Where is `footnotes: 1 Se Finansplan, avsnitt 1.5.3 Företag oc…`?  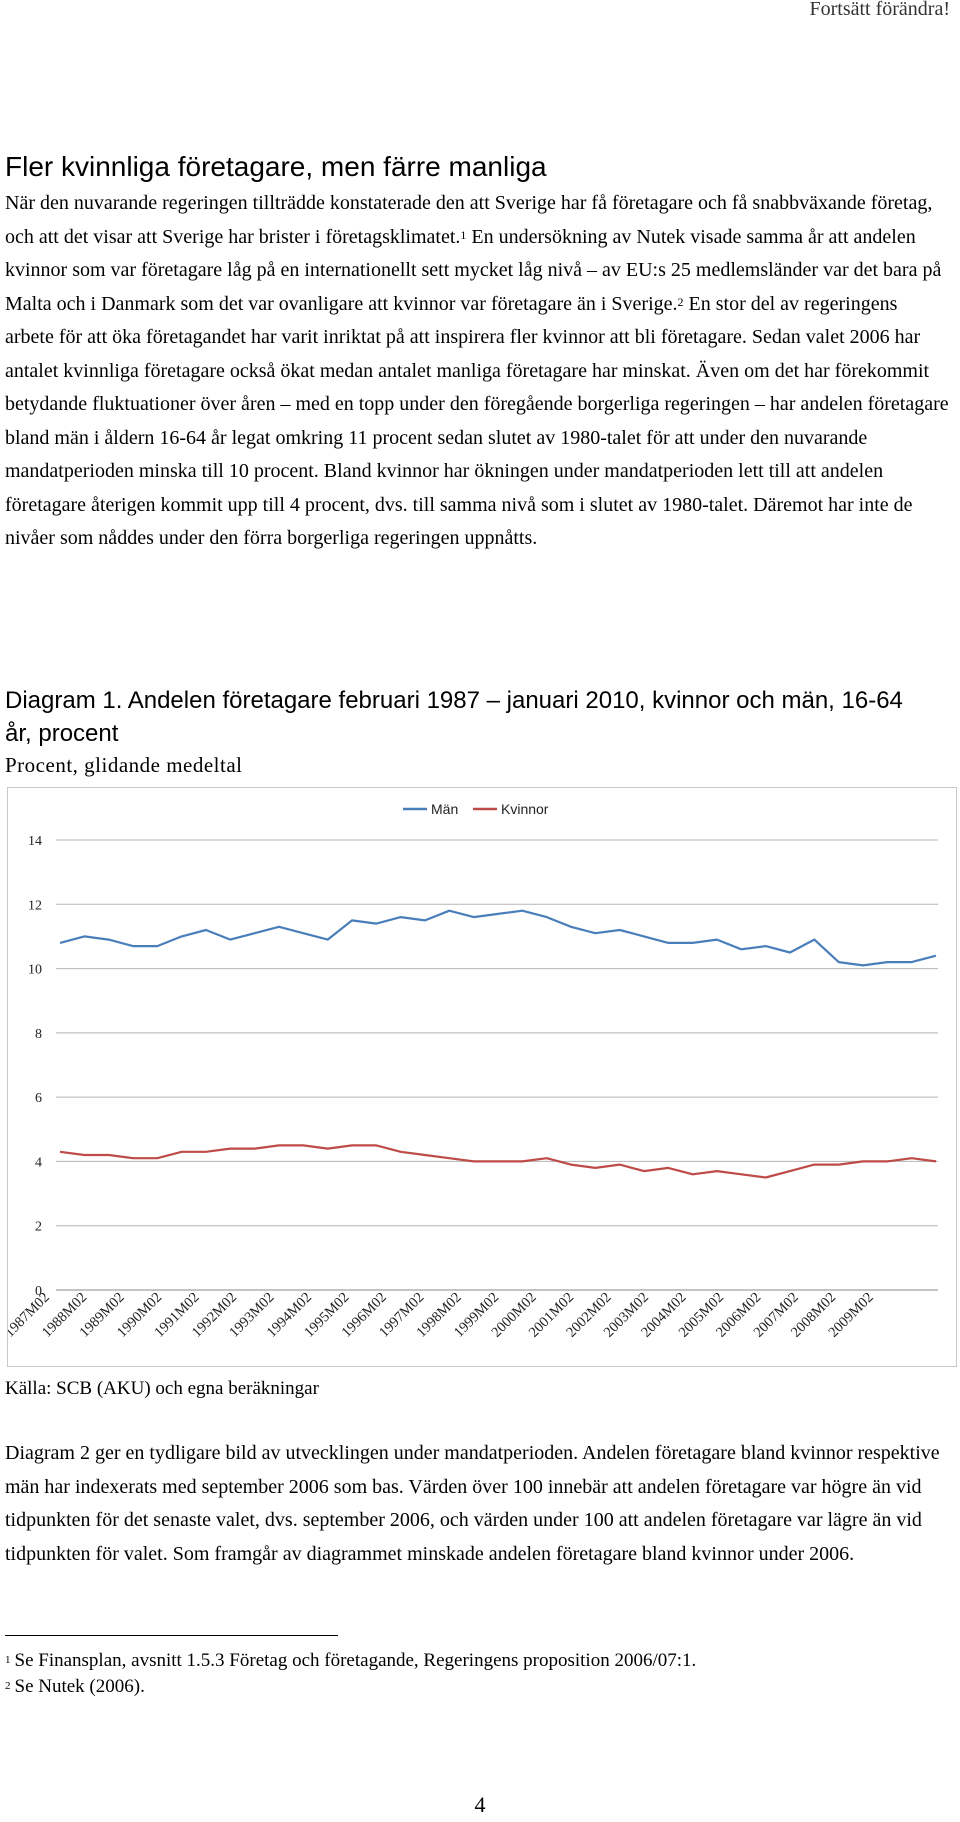 footnotes: 1 Se Finansplan, avsnitt 1.5.3 Företag oc… is located at coordinates (350, 1674).